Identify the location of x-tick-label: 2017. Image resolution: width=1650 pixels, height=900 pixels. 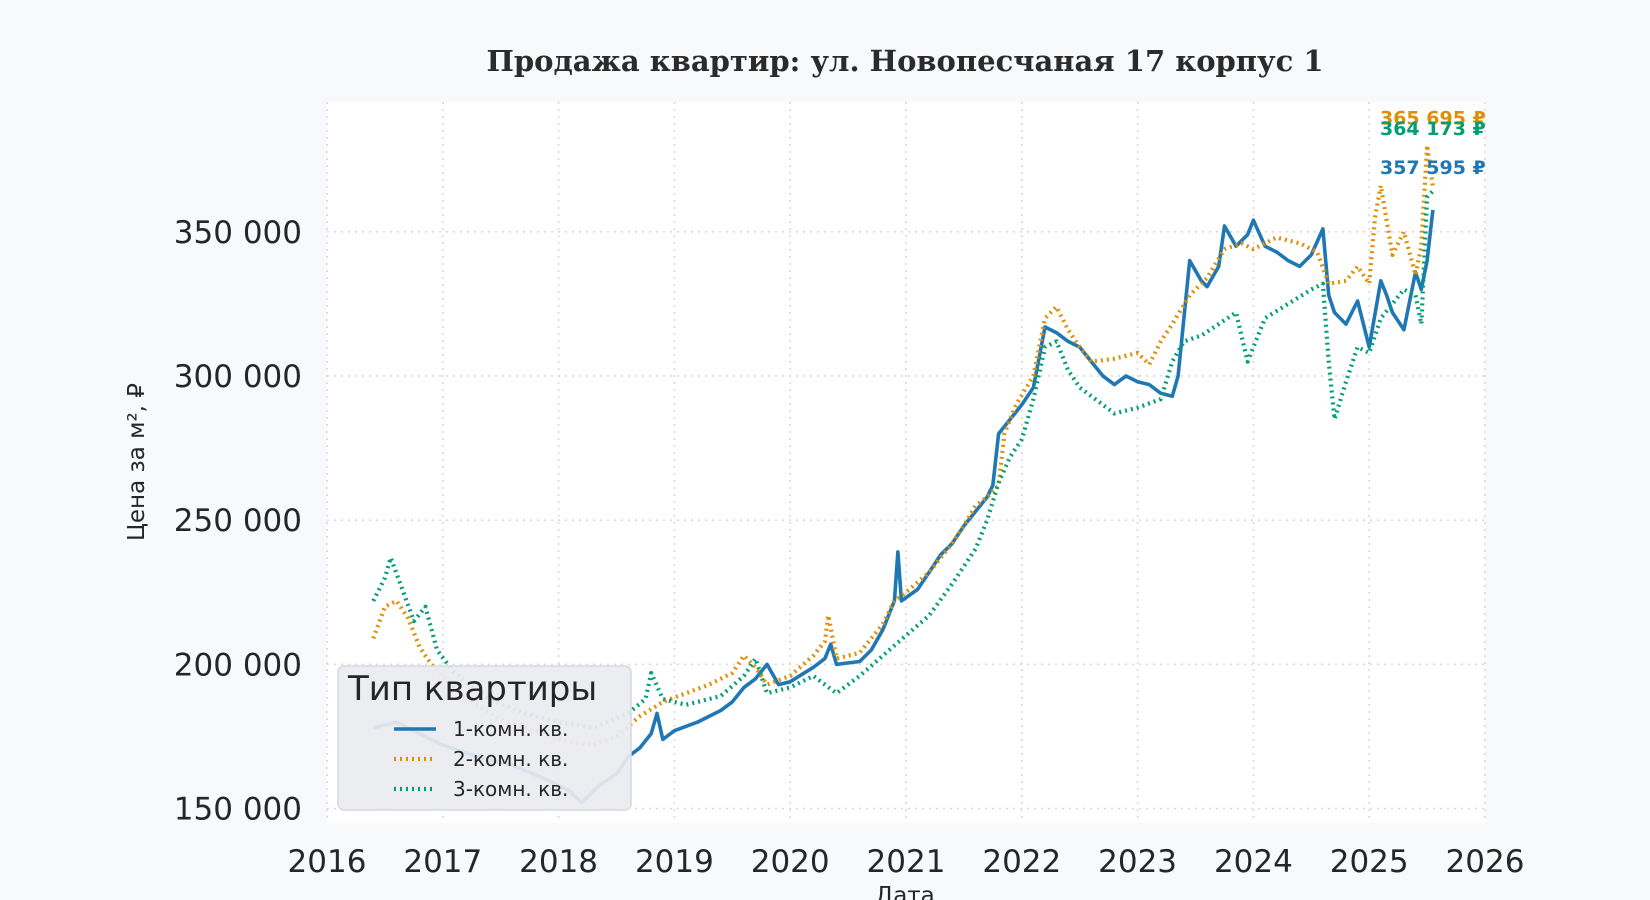
(442, 862).